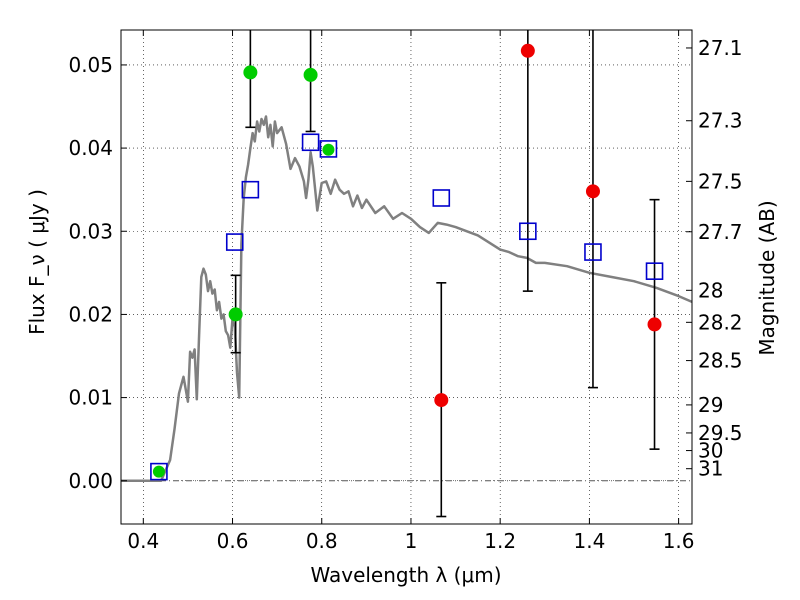 The height and width of the screenshot is (600, 800). I want to click on x-tick-label: 0.8, so click(322, 541).